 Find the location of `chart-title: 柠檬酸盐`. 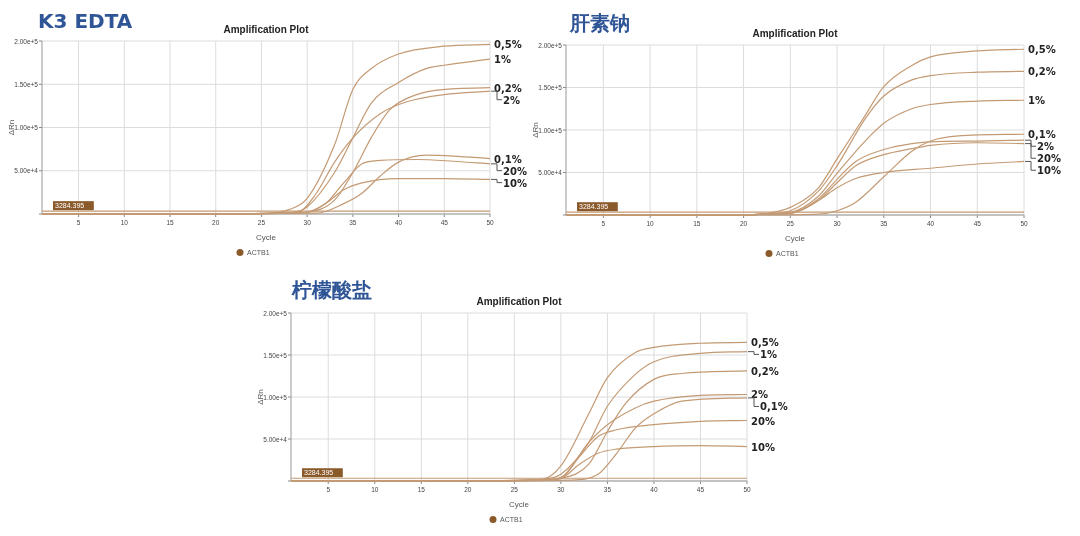

chart-title: 柠檬酸盐 is located at coordinates (331, 290).